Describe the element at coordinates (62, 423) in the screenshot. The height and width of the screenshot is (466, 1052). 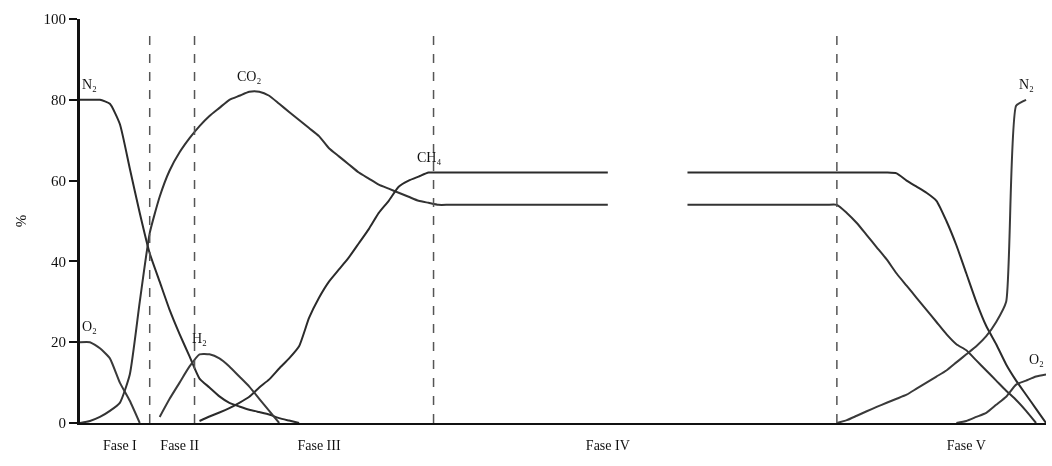
I see `y-tick-label: 0` at that location.